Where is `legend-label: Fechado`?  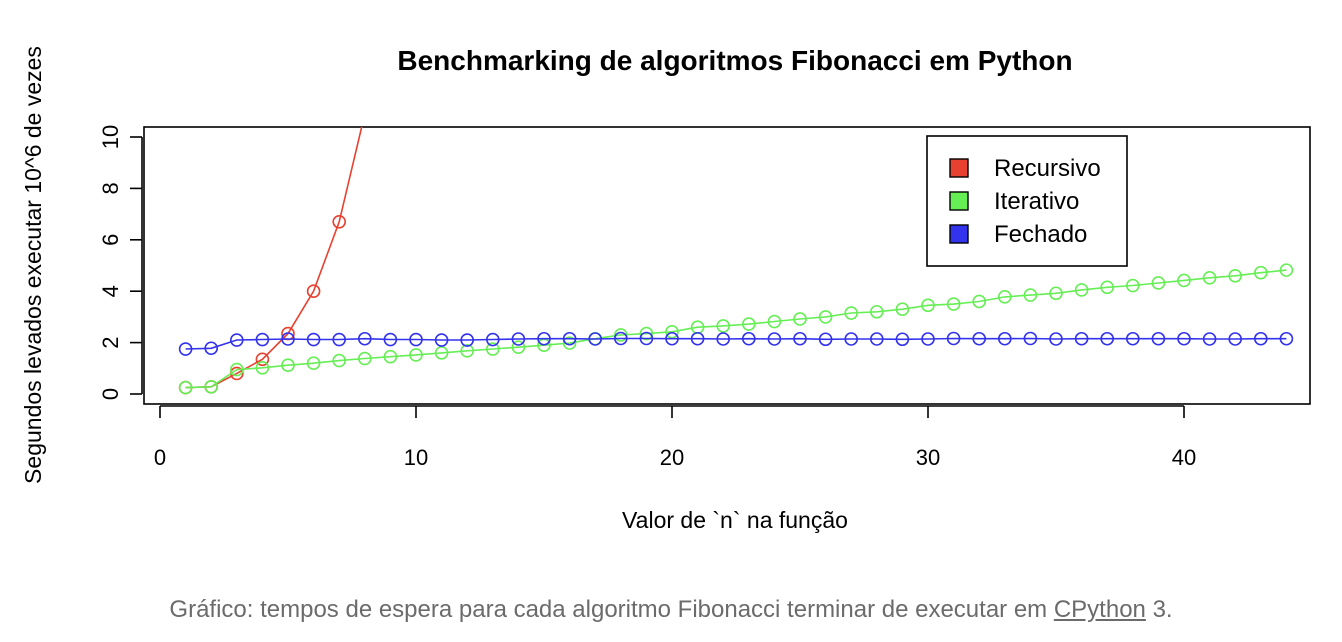
legend-label: Fechado is located at coordinates (1040, 234).